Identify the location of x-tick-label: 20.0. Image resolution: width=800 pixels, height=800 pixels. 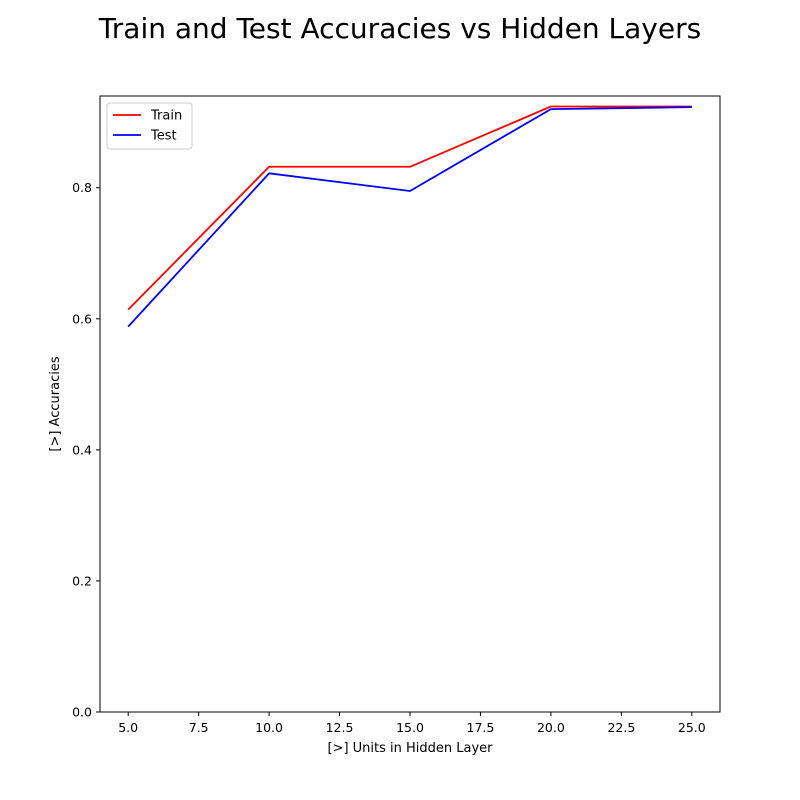
(551, 727).